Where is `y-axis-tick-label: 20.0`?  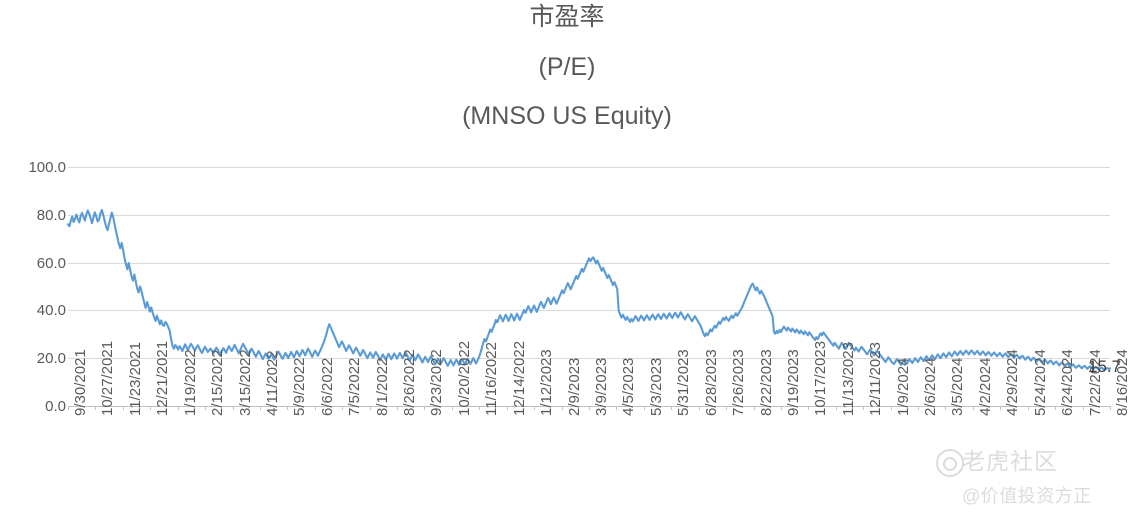 y-axis-tick-label: 20.0 is located at coordinates (51, 359).